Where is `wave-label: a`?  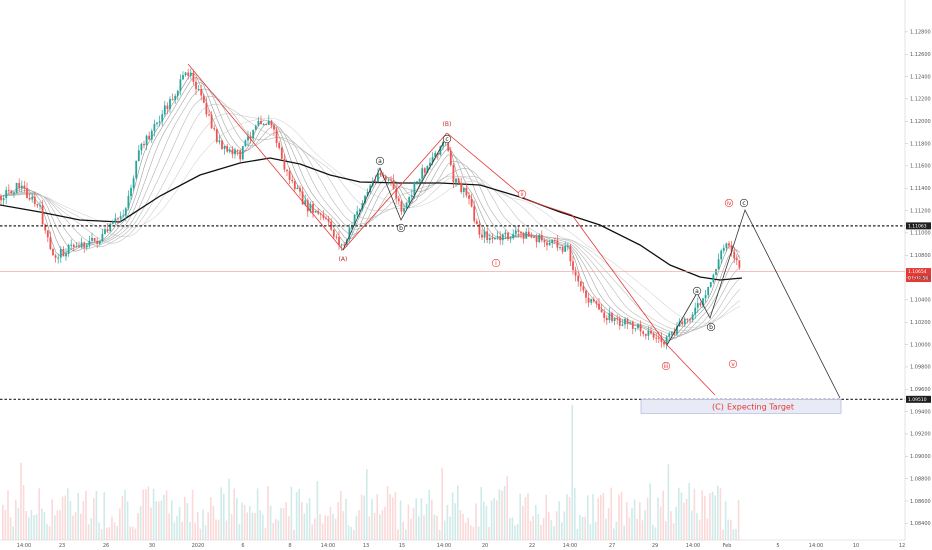
wave-label: a is located at coordinates (380, 161).